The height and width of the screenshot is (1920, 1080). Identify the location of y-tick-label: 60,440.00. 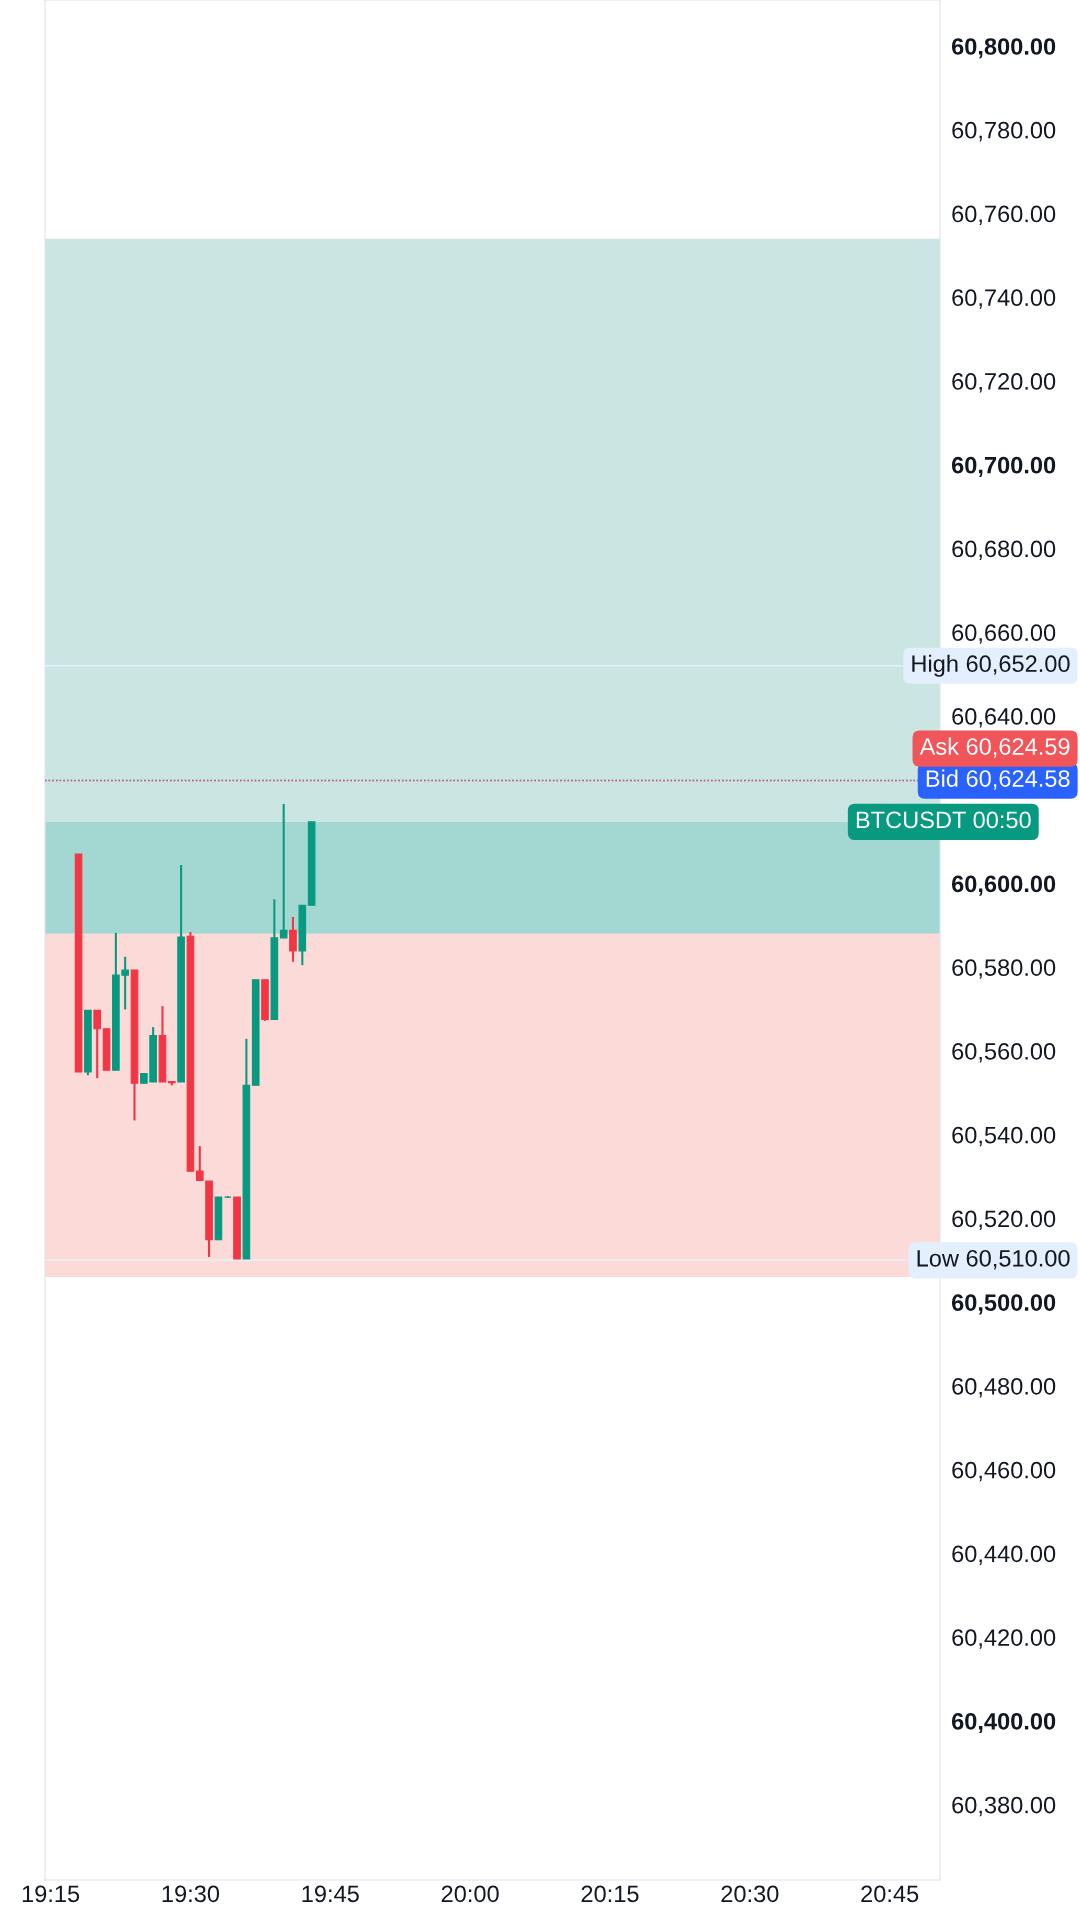
(1004, 1555).